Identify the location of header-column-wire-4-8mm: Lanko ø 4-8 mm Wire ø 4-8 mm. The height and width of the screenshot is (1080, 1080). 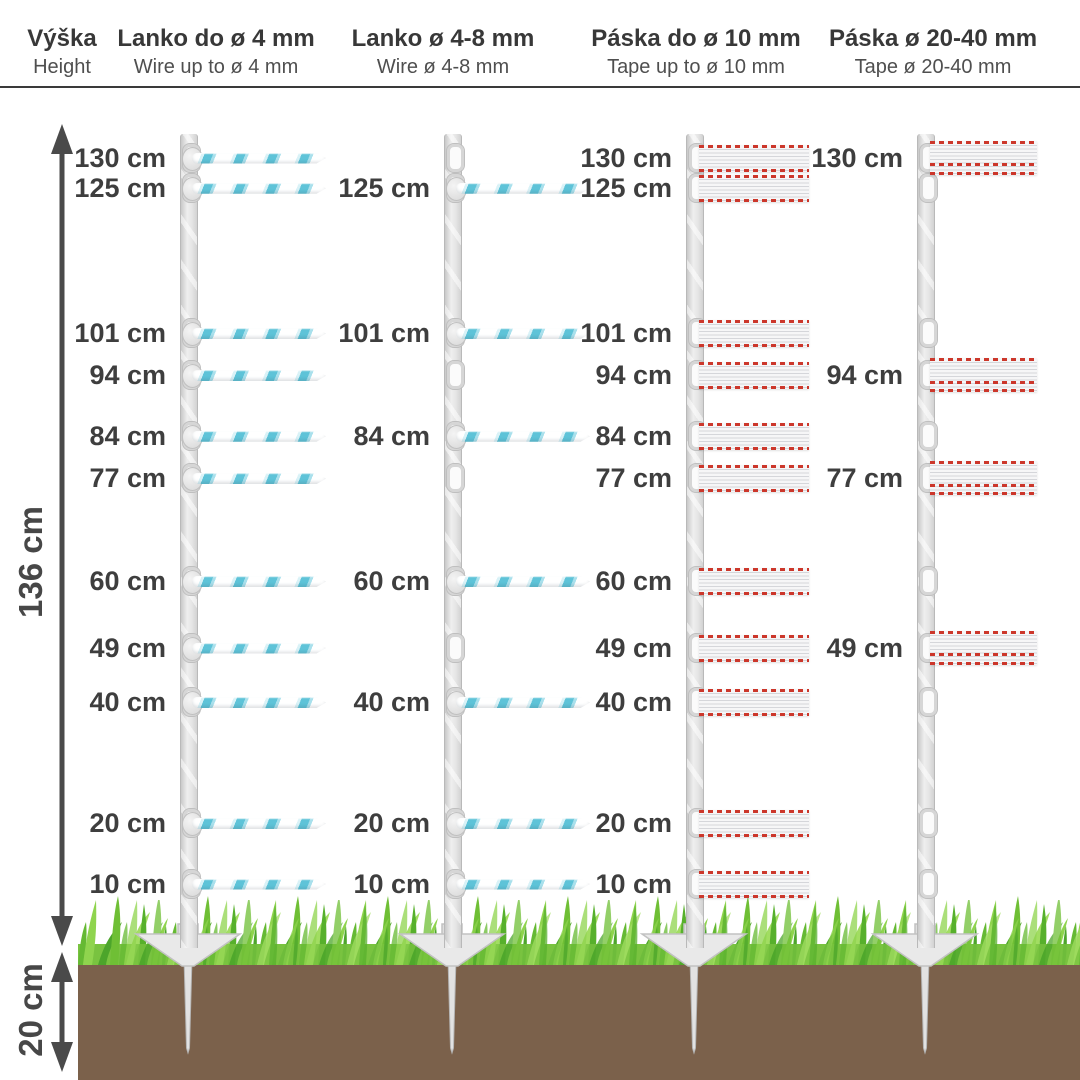
(443, 52).